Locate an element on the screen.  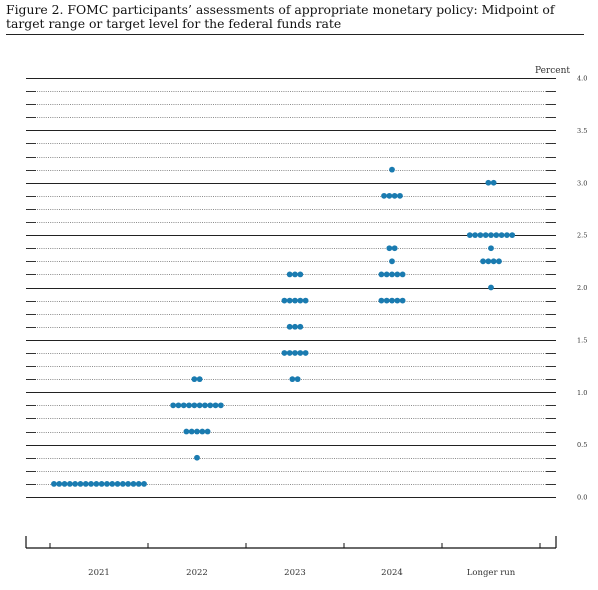
y-axis-label: Percent is located at coordinates (552, 71).